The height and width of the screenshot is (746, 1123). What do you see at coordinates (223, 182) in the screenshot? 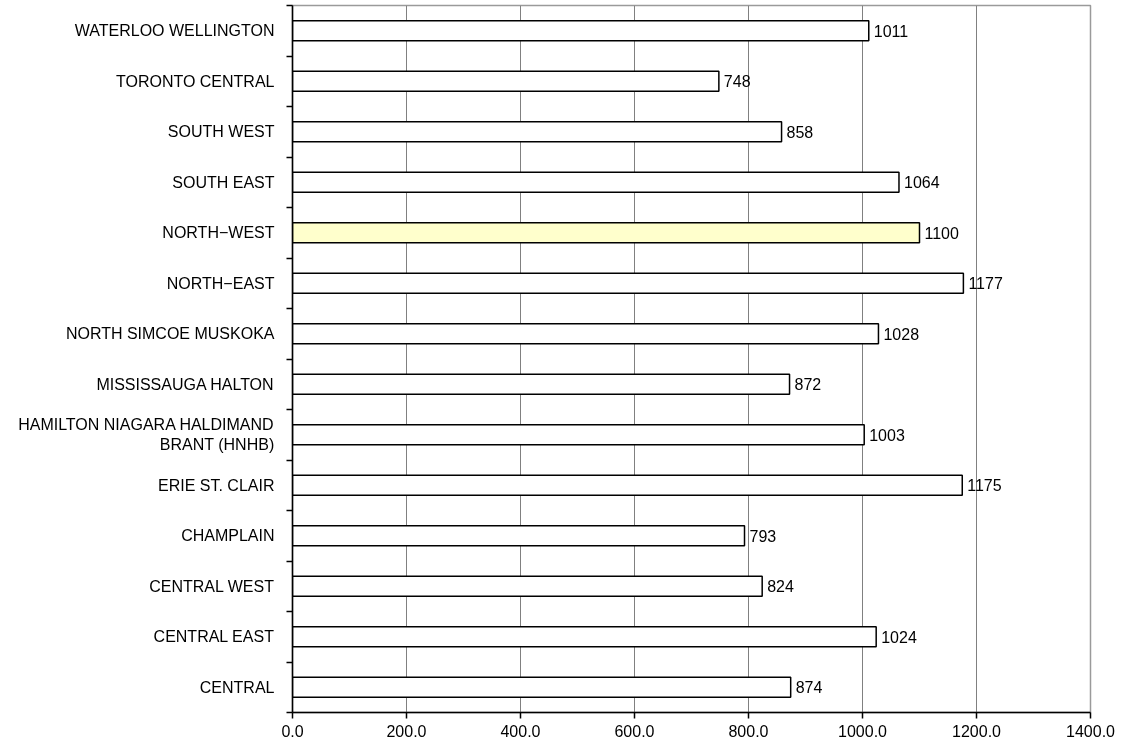
I see `y-tick-label: SOUTH EAST` at bounding box center [223, 182].